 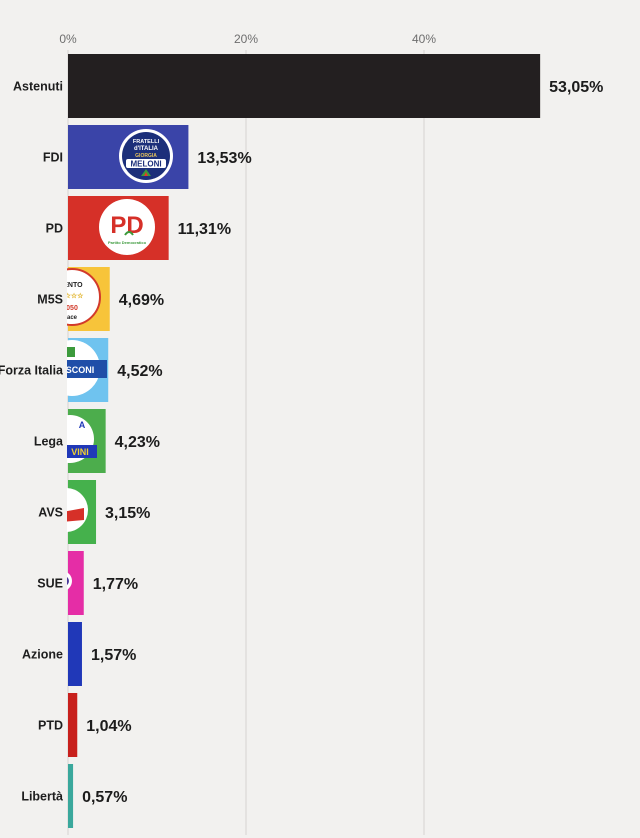 I want to click on x-tick-label: 20%, so click(x=246, y=39).